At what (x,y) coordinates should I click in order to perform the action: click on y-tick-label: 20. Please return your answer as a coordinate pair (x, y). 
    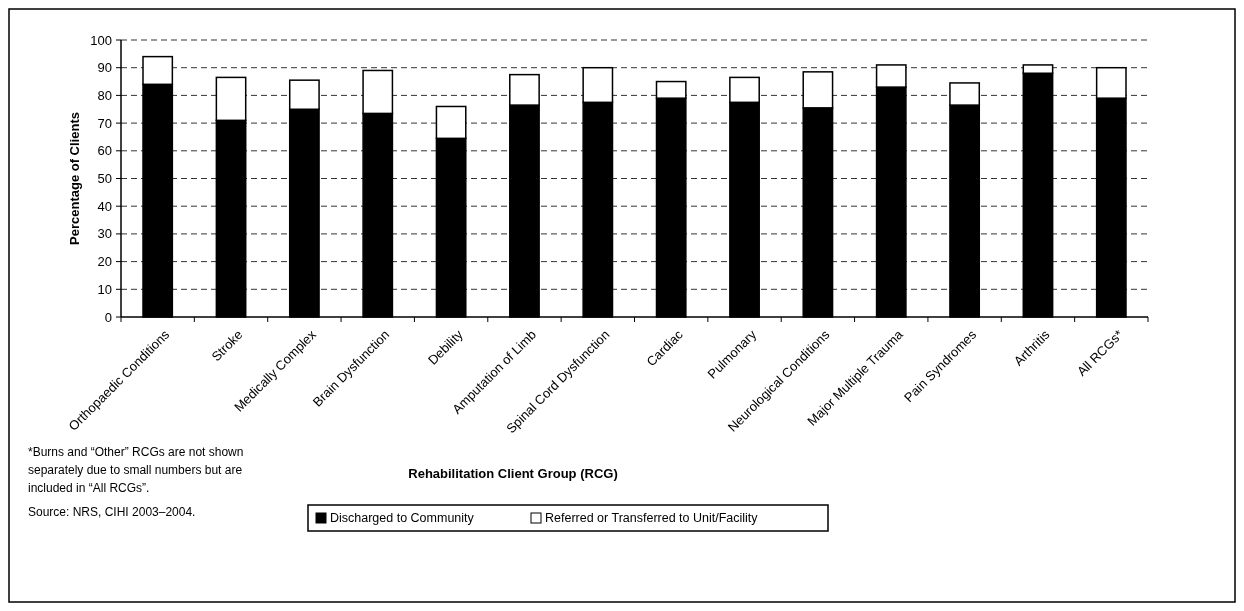
    Looking at the image, I should click on (104, 262).